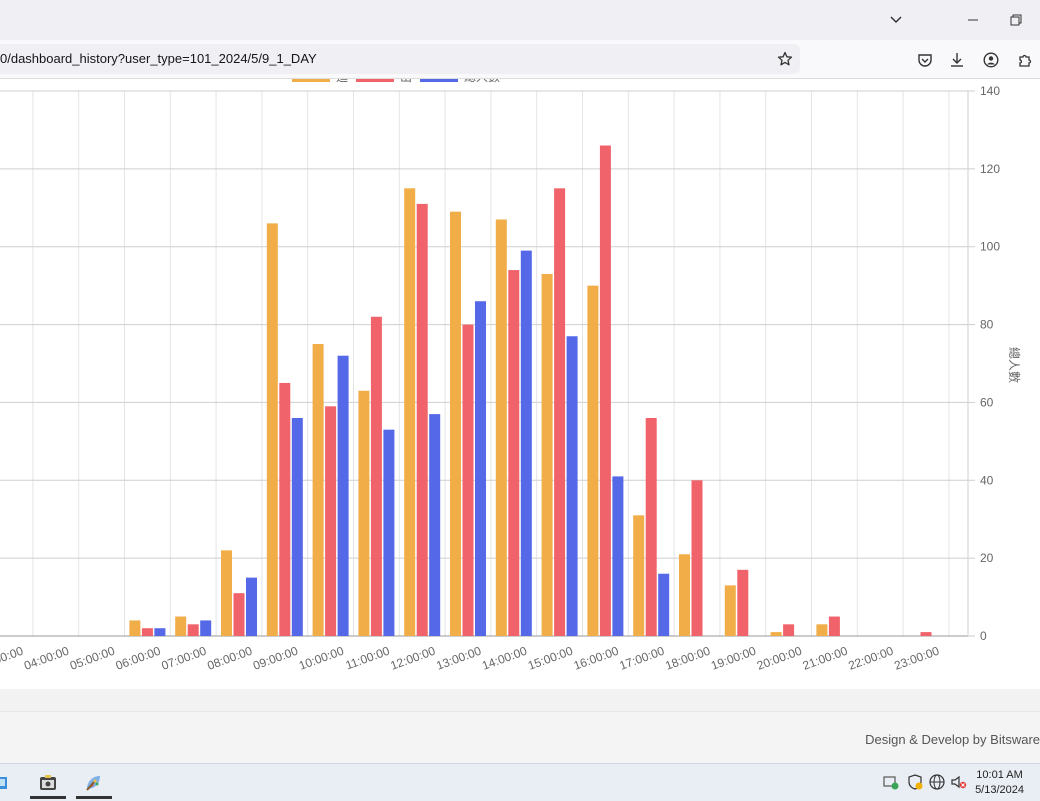  Describe the element at coordinates (915, 782) in the screenshot. I see `shield-icon` at that location.